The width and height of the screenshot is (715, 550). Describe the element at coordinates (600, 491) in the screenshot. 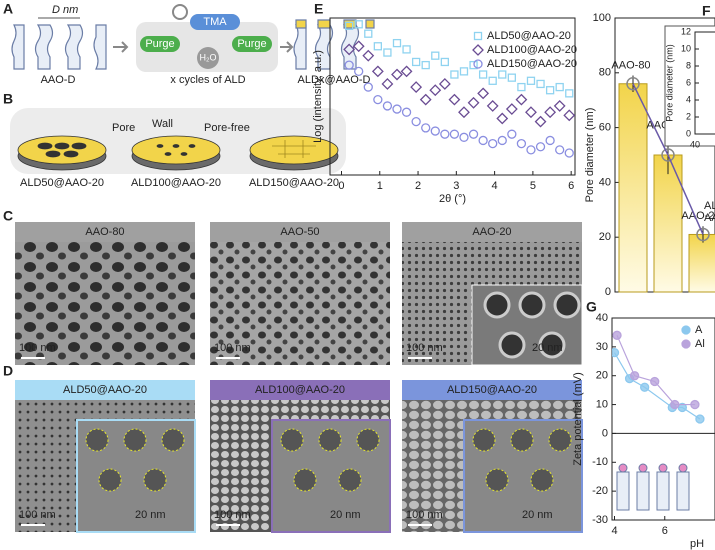

I see `y-tick-label: -20` at that location.